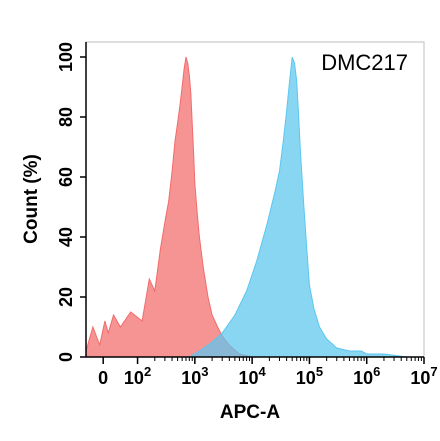 This screenshot has width=440, height=441. What do you see at coordinates (250, 412) in the screenshot?
I see `x-axis-title: APC-A` at bounding box center [250, 412].